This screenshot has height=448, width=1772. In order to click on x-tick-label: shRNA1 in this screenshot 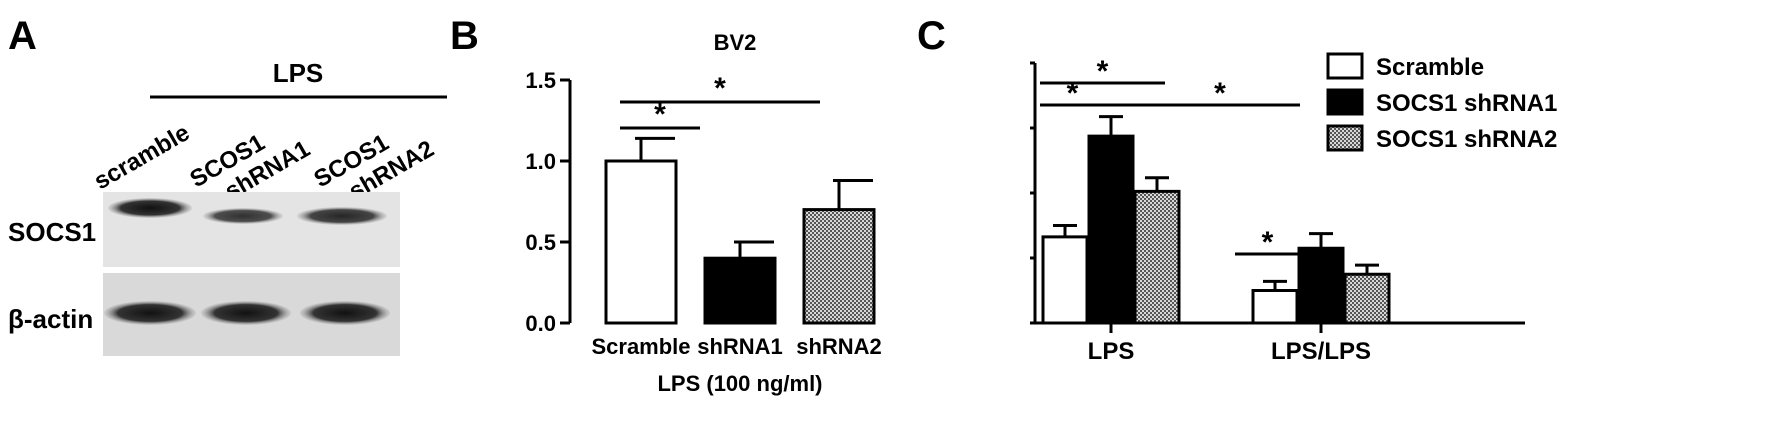, I will do `click(740, 346)`.